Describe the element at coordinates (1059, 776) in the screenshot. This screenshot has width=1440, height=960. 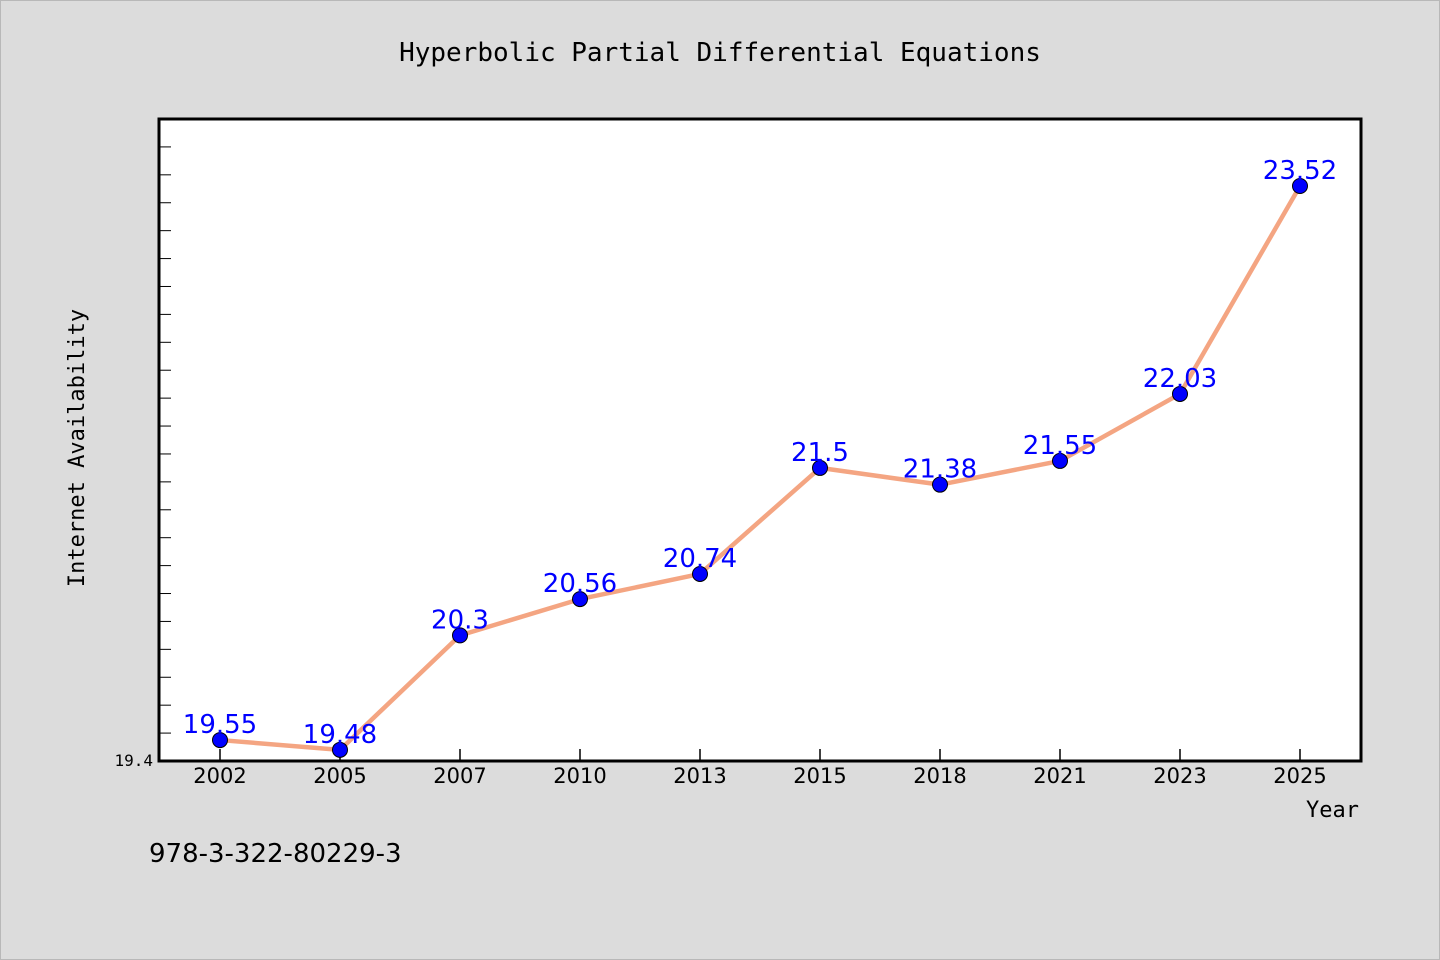
I see `x-tick-label: 2021` at that location.